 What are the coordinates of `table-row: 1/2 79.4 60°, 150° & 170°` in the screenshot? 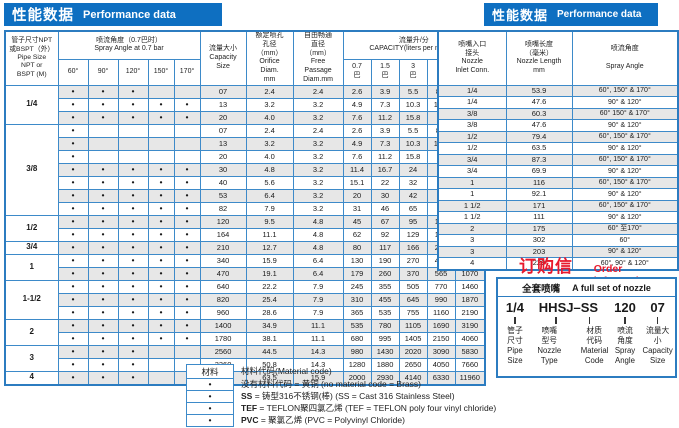 It's located at (558, 136).